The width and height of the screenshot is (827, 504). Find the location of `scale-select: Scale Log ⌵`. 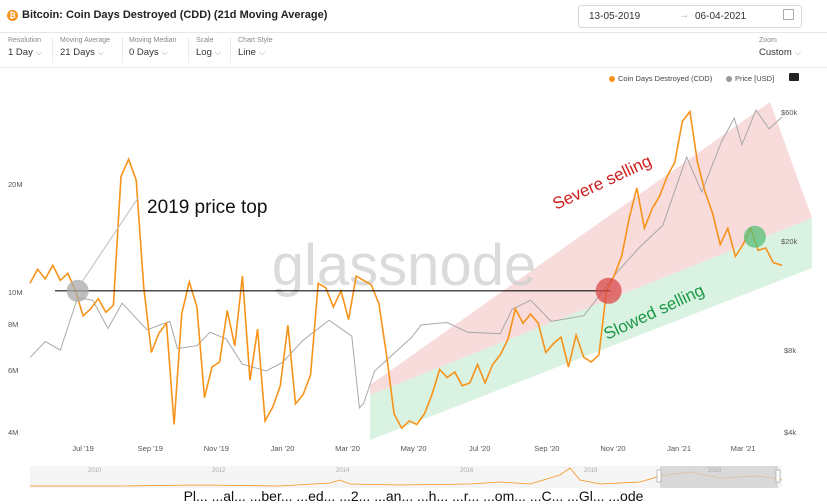

scale-select: Scale Log ⌵ is located at coordinates (213, 50).